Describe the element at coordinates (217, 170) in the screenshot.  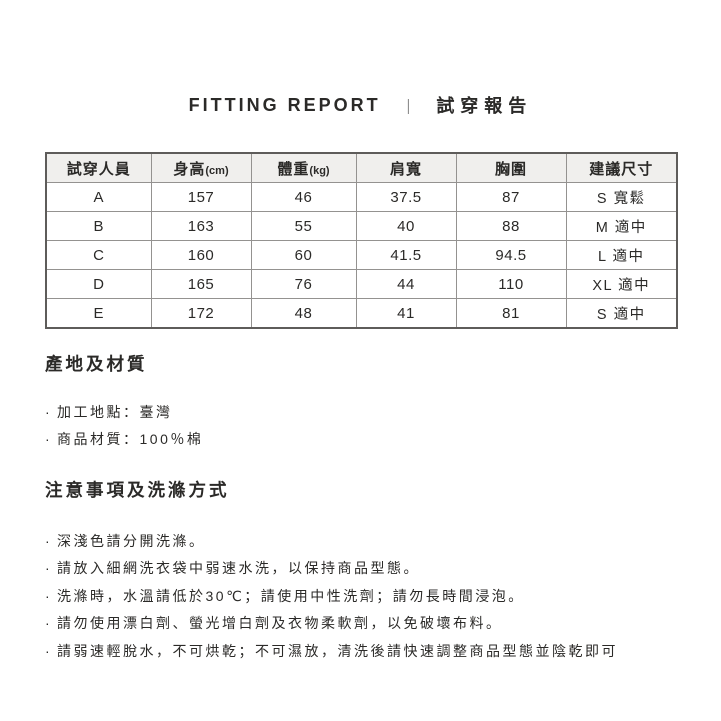
I see `unit-label: (cm)` at that location.